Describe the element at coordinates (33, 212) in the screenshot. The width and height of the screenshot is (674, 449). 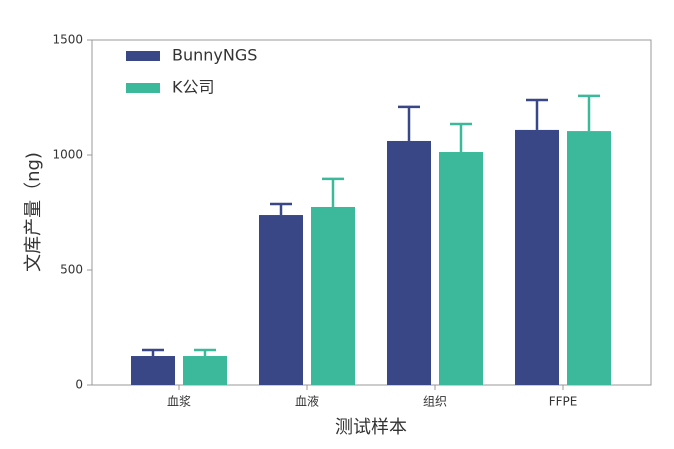
I see `y-axis-label: 文库产量（ng)` at that location.